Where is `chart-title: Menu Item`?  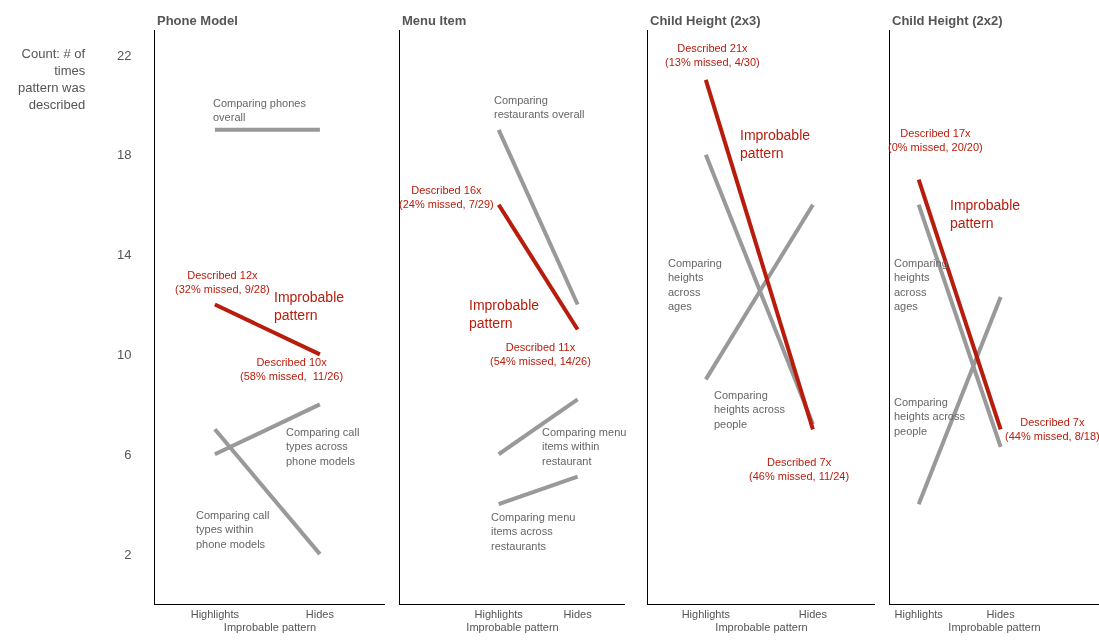 chart-title: Menu Item is located at coordinates (434, 20).